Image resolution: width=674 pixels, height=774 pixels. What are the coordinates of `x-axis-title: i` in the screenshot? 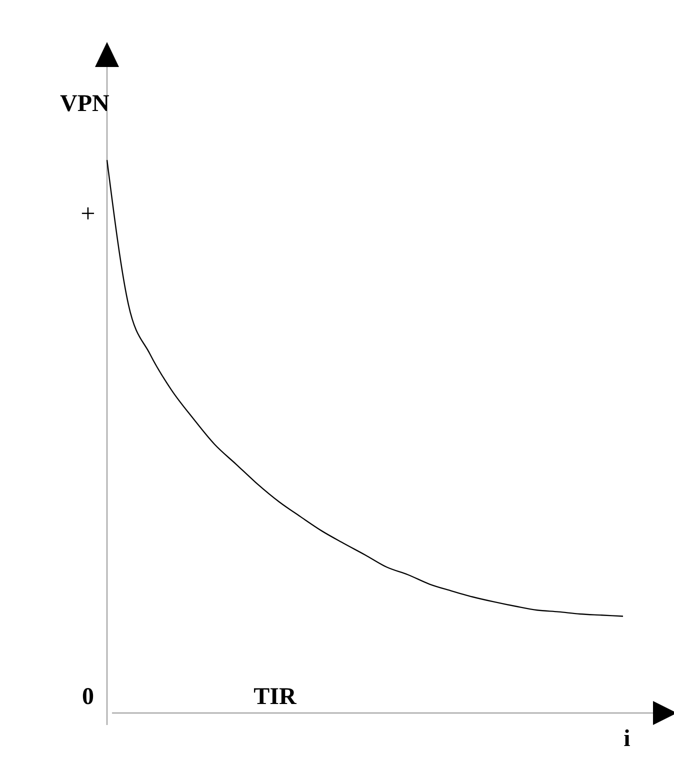 It's located at (627, 739).